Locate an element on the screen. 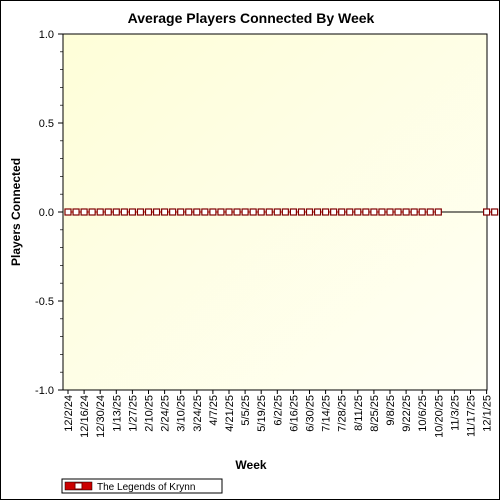  x-tick-label: 9/8/25 is located at coordinates (391, 410).